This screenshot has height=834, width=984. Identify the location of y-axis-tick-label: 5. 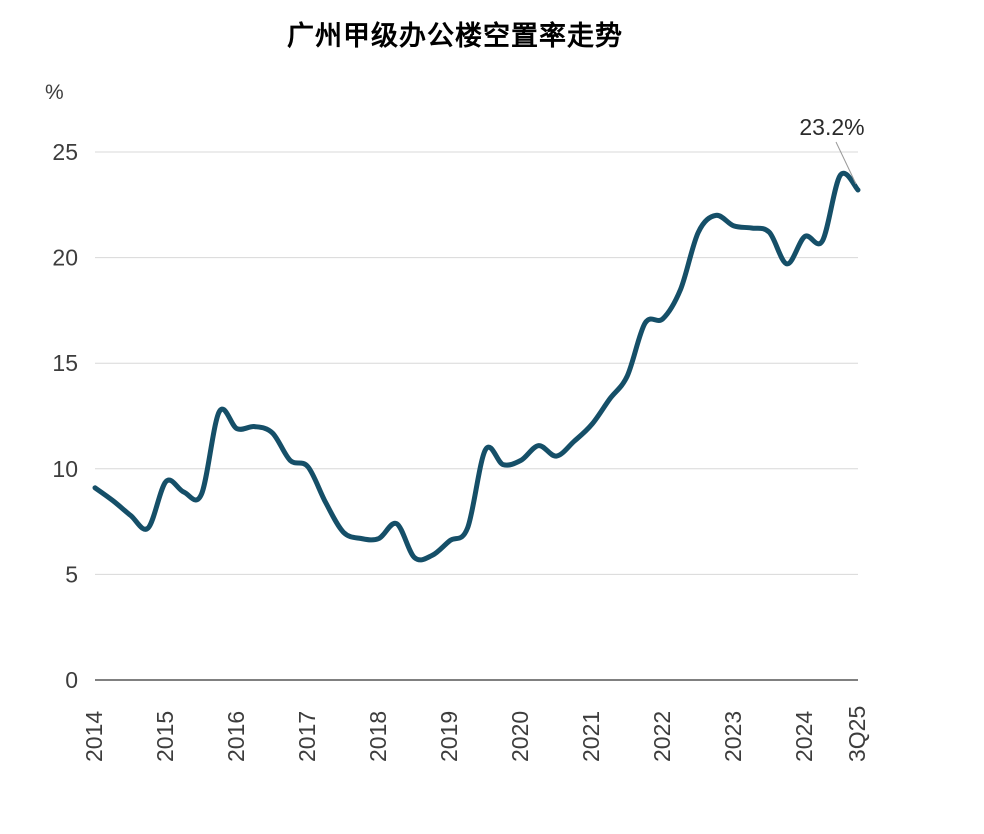
(71, 574).